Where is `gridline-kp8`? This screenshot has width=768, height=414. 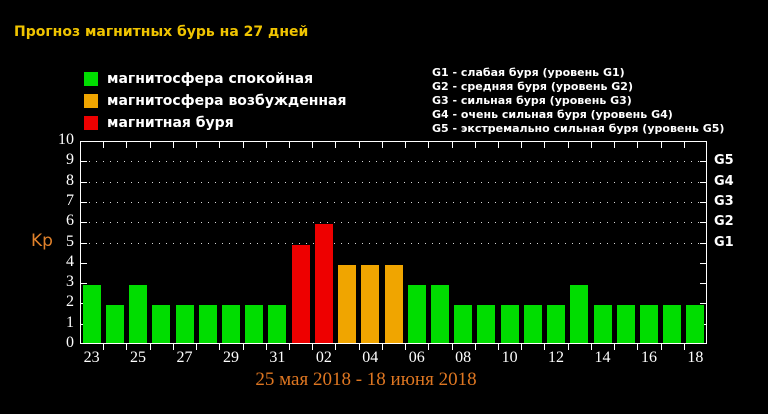 gridline-kp8 is located at coordinates (393, 182).